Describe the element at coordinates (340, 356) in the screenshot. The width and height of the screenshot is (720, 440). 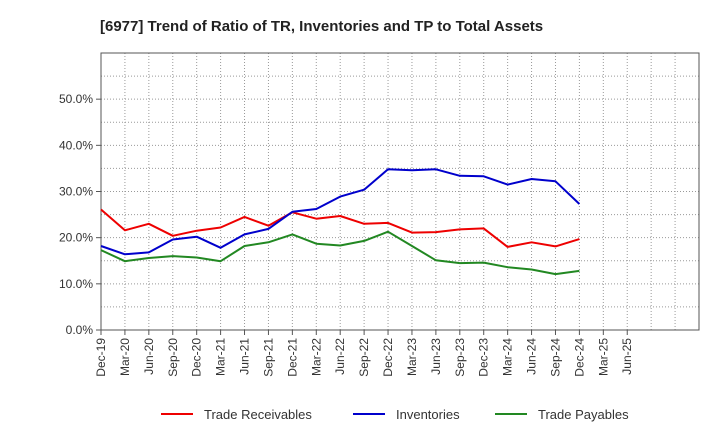
I see `x-tick-label: Jun-22` at that location.